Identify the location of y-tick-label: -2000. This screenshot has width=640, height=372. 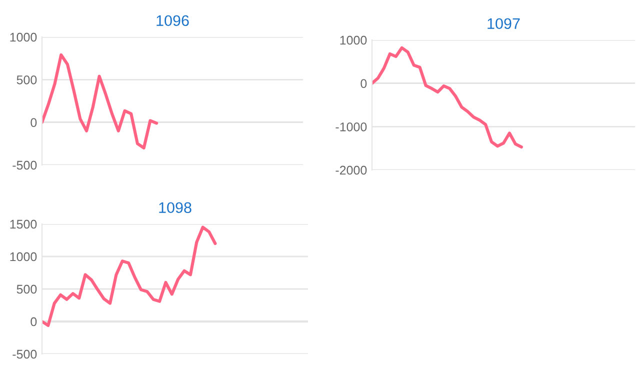
(351, 170).